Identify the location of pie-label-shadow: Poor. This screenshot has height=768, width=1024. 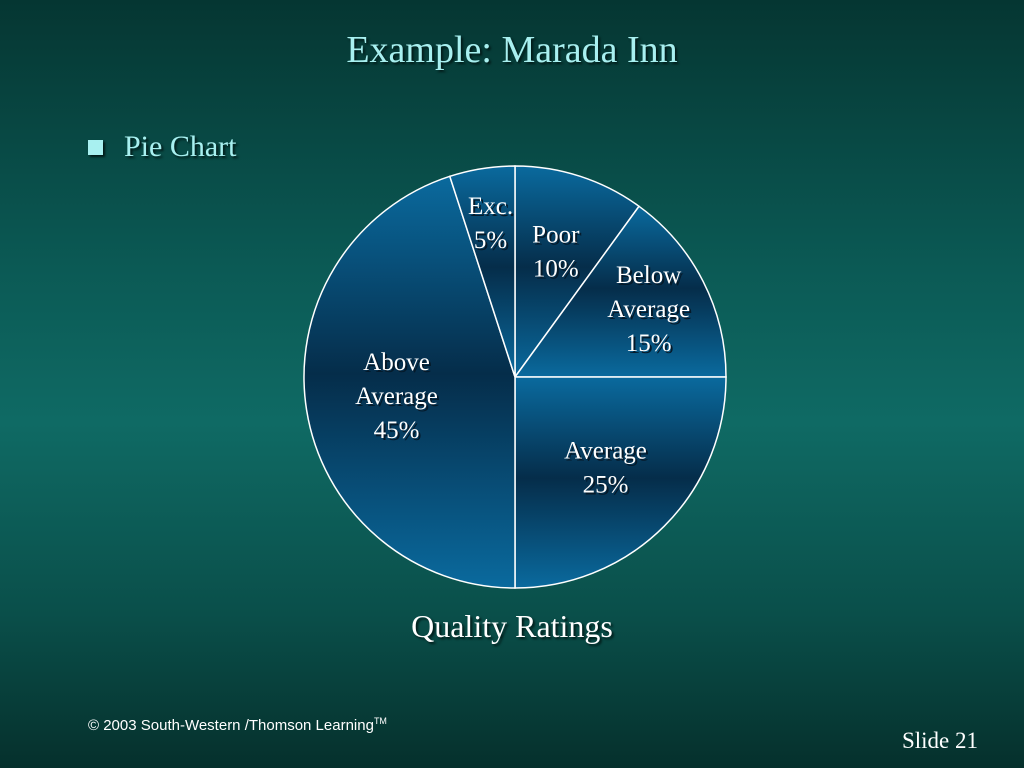
(558, 236).